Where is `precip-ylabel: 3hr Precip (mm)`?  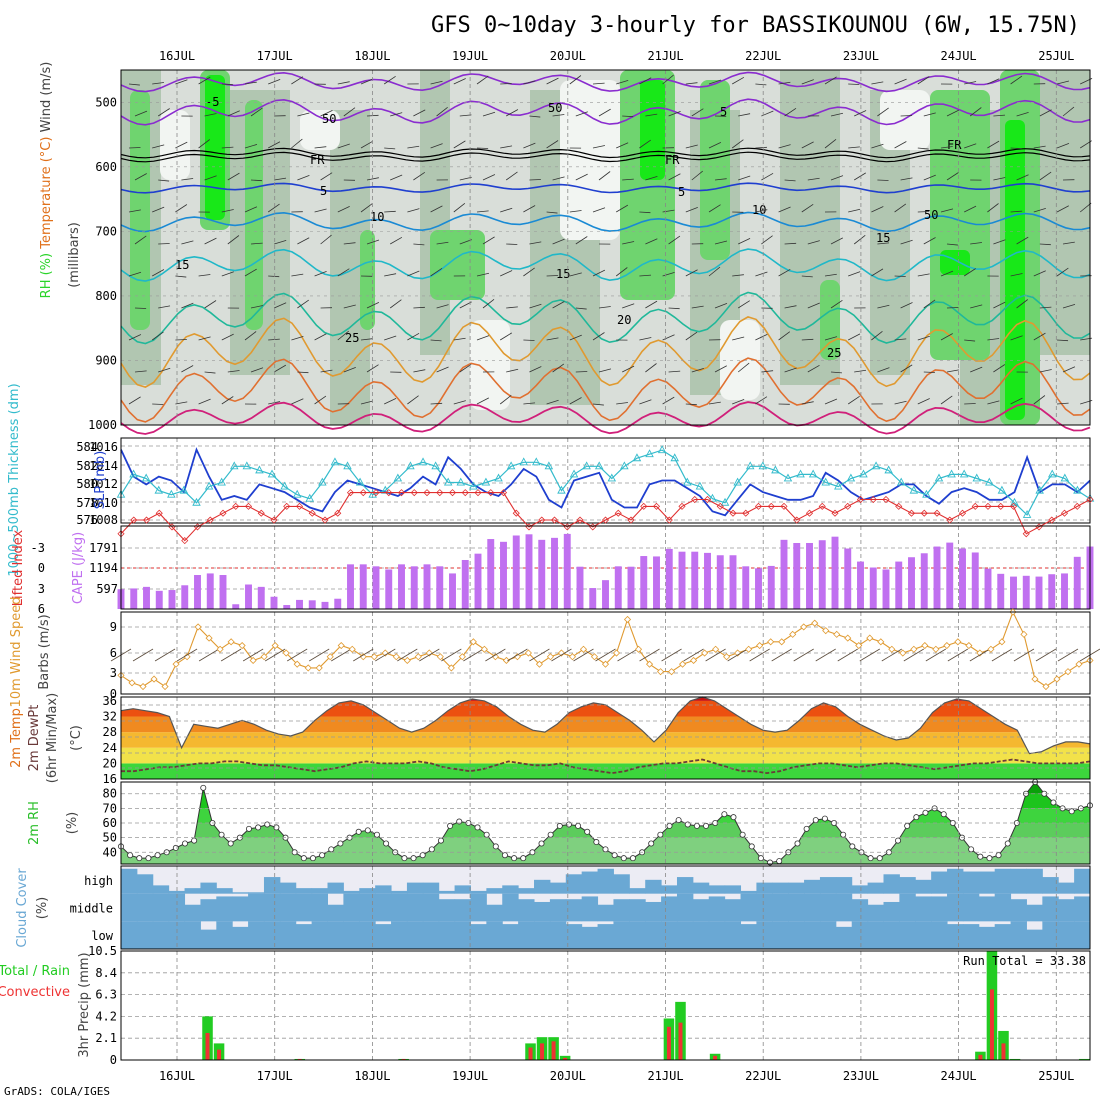
precip-ylabel: 3hr Precip (mm) is located at coordinates (84, 1004).